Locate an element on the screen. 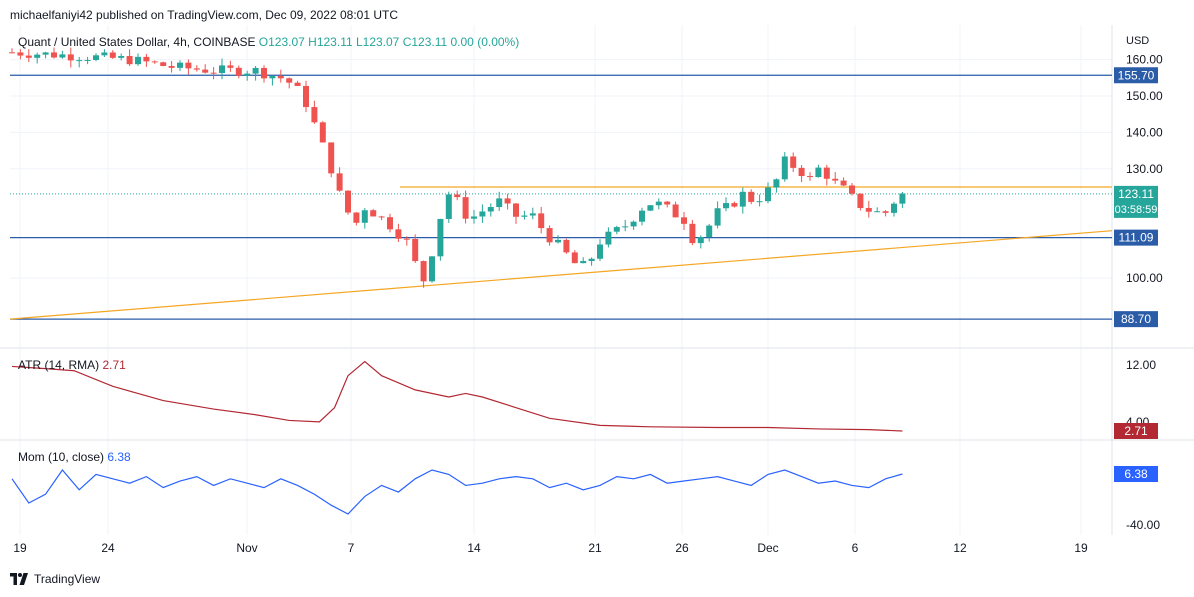 This screenshot has height=597, width=1194. atr-badge is located at coordinates (1136, 431).